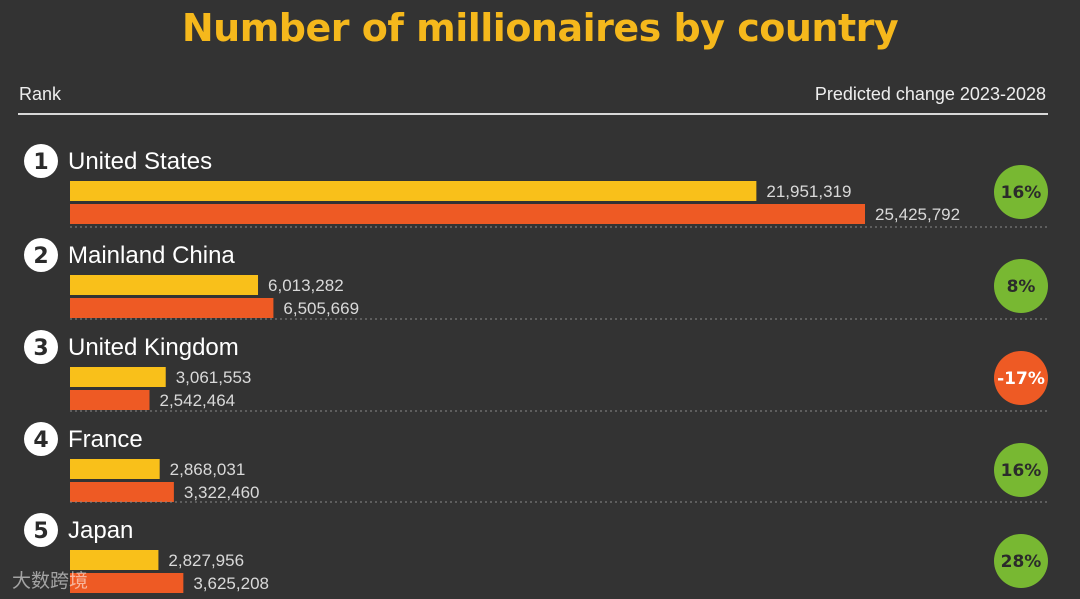 The image size is (1080, 599). I want to click on bar-value-label: 2,542,464, so click(197, 400).